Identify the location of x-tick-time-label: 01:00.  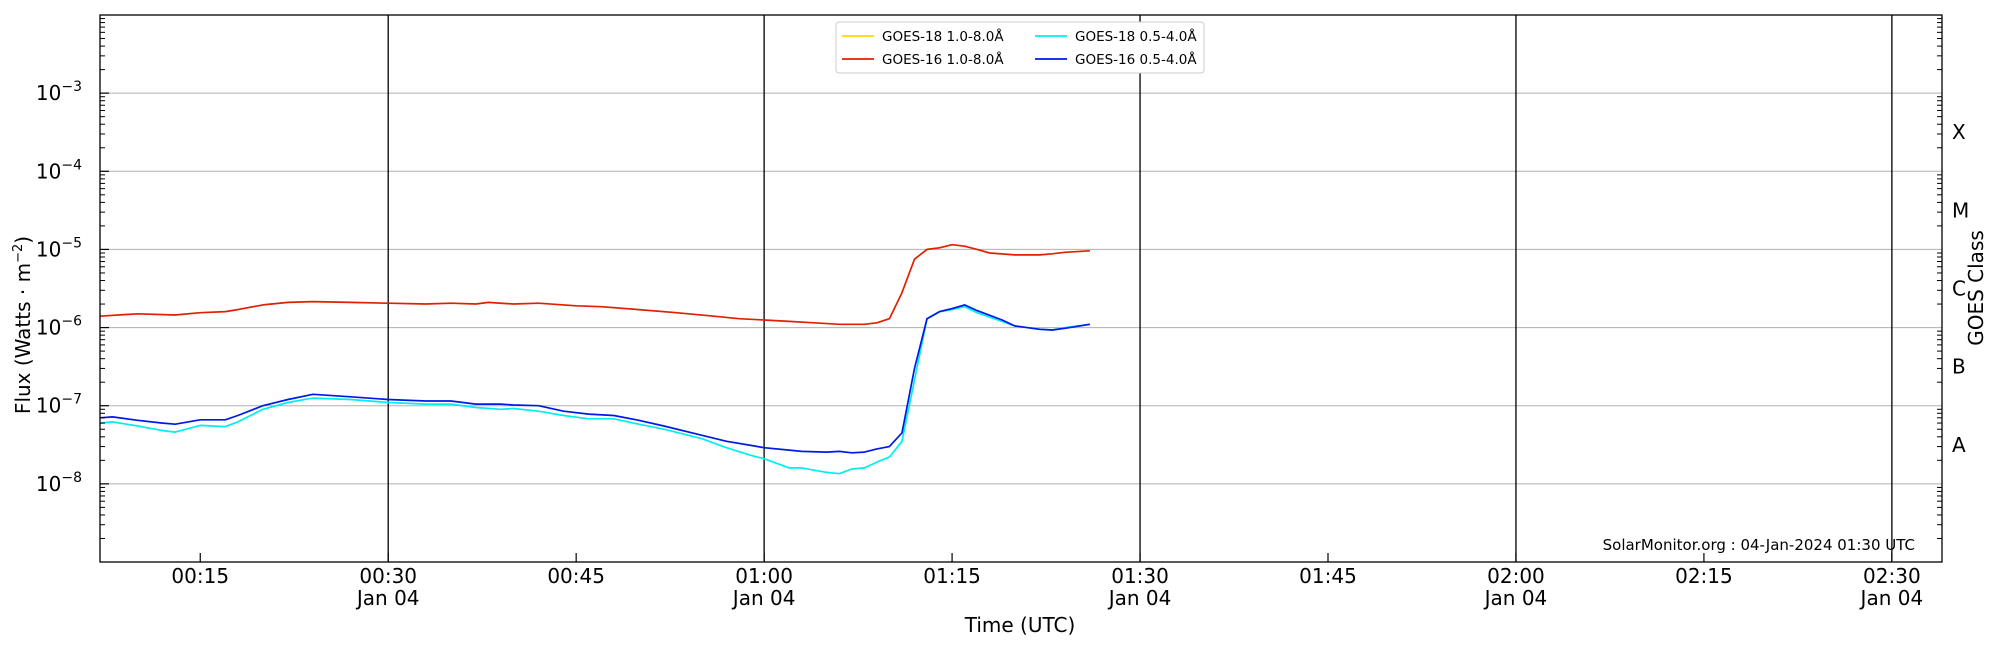
(764, 576).